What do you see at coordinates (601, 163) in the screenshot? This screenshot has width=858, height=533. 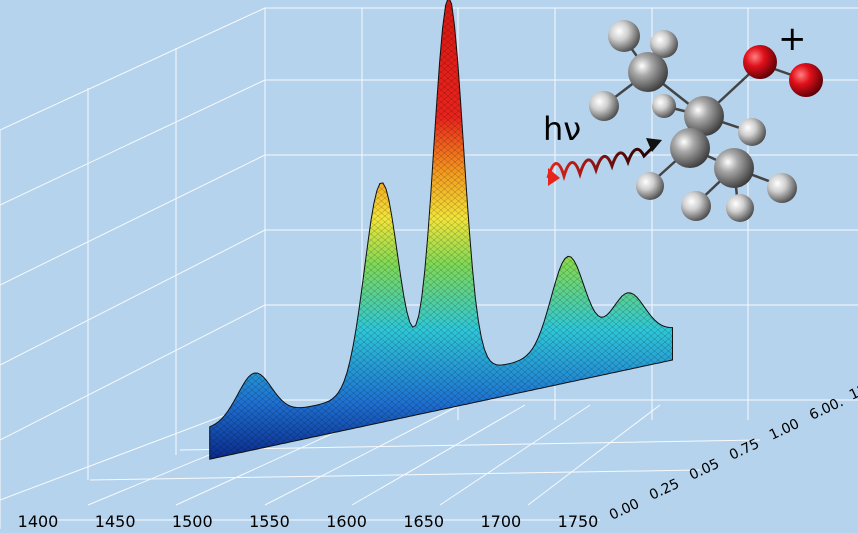 I see `photon-wave` at bounding box center [601, 163].